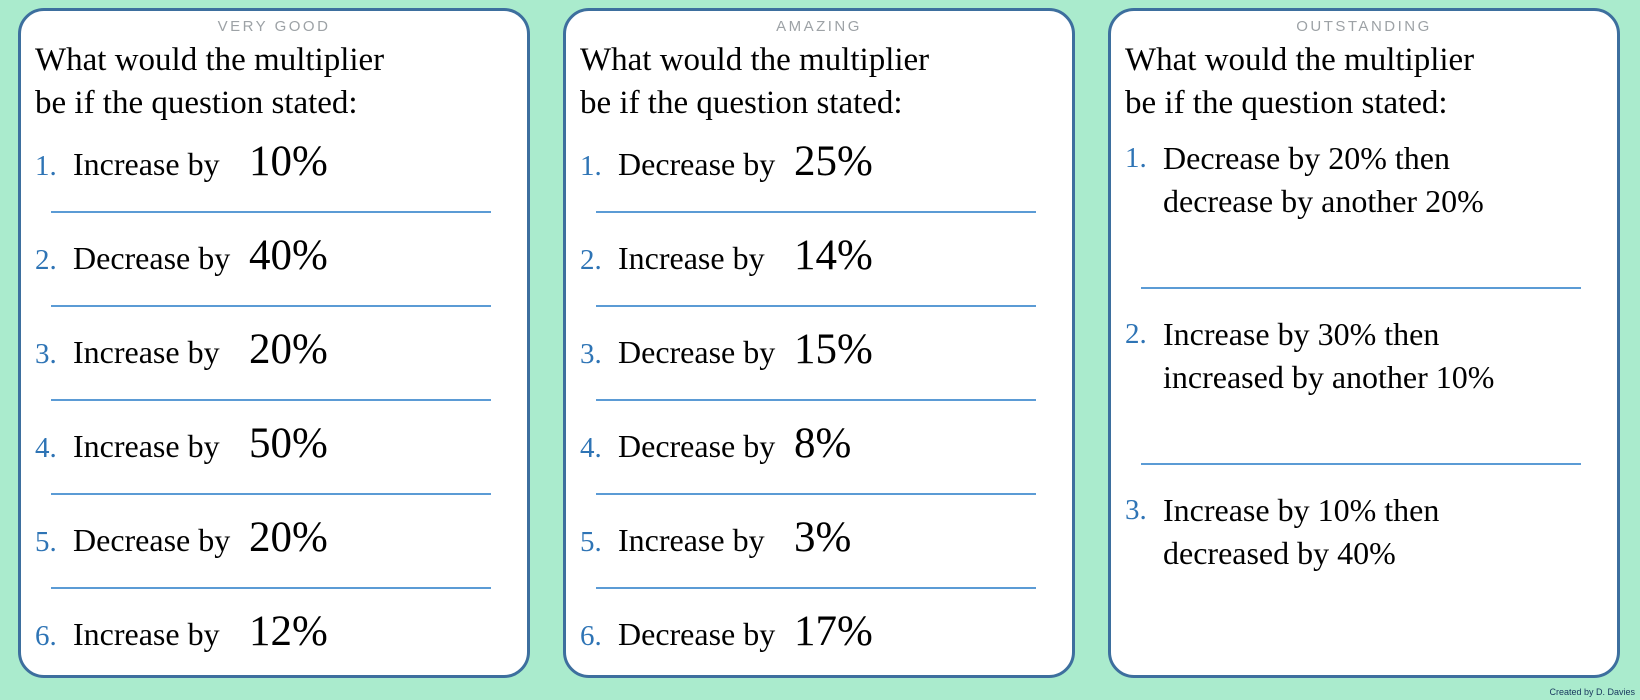 This screenshot has height=700, width=1640. I want to click on item-percentage: 25%, so click(833, 161).